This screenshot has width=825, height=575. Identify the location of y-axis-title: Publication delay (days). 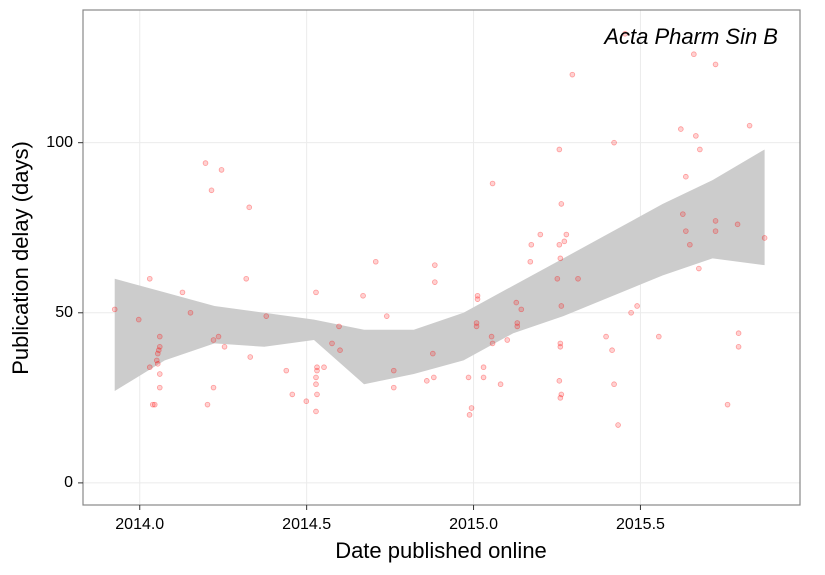
(20, 258).